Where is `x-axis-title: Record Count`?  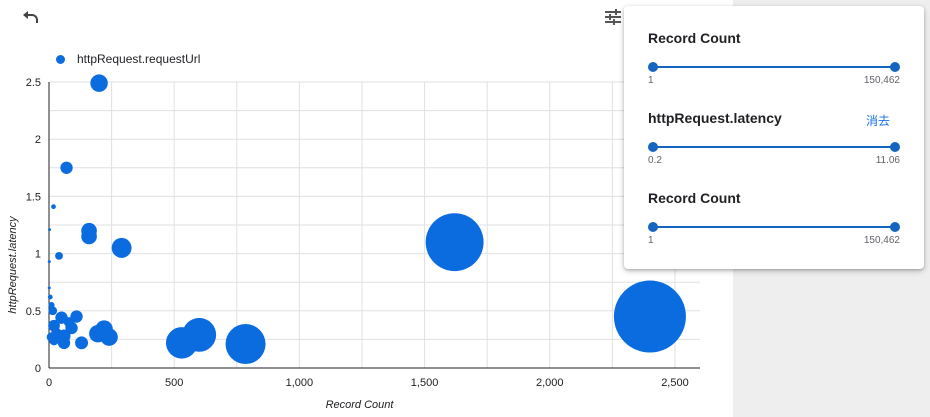
x-axis-title: Record Count is located at coordinates (360, 405).